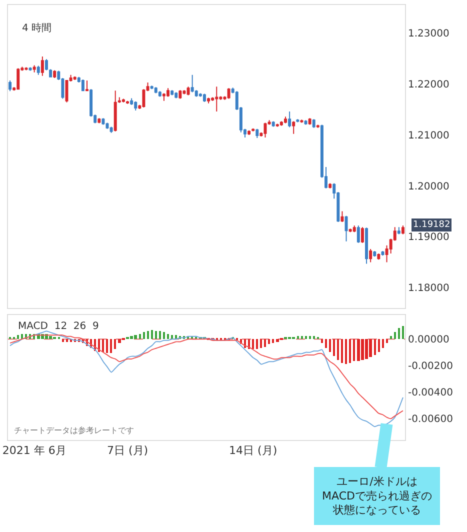  What do you see at coordinates (429, 34) in the screenshot?
I see `y-tick-label: 1.23000` at bounding box center [429, 34].